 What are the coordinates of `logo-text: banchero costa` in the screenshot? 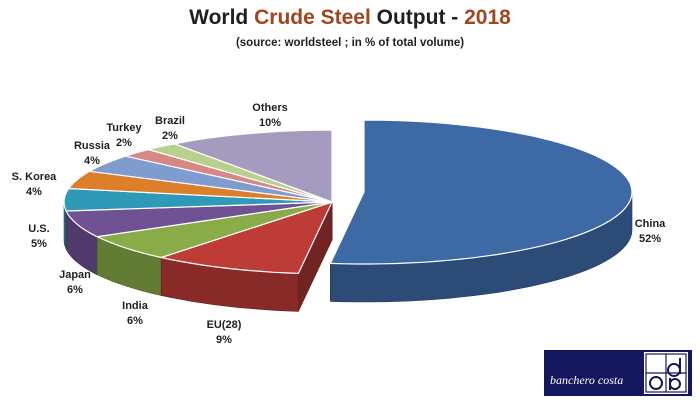 It's located at (587, 380).